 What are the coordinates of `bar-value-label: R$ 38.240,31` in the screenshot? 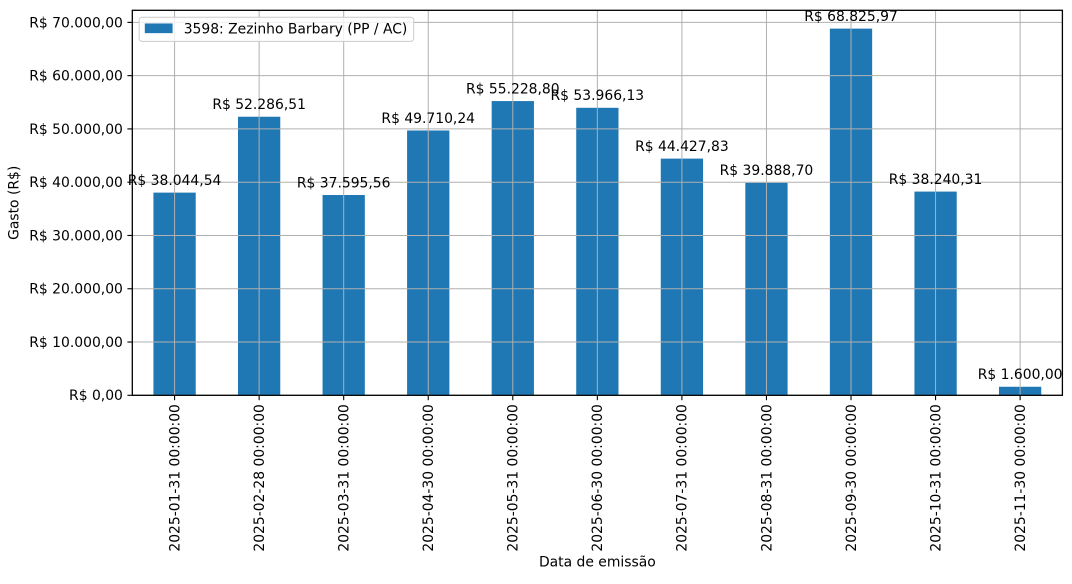 It's located at (936, 180).